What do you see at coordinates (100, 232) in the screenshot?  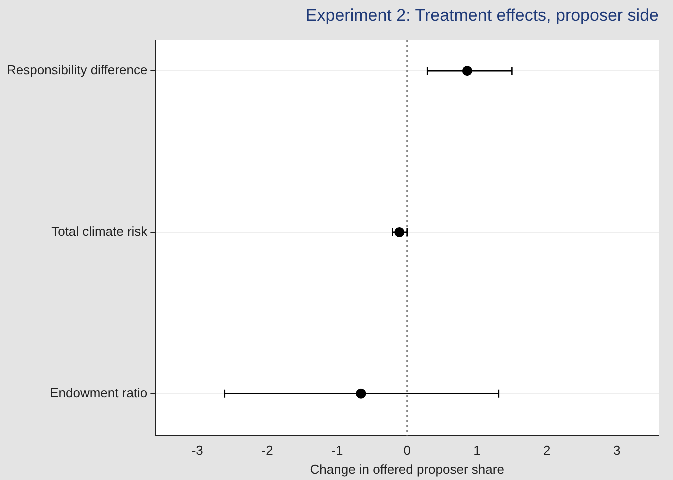 I see `y-tick-label: Total climate risk` at bounding box center [100, 232].